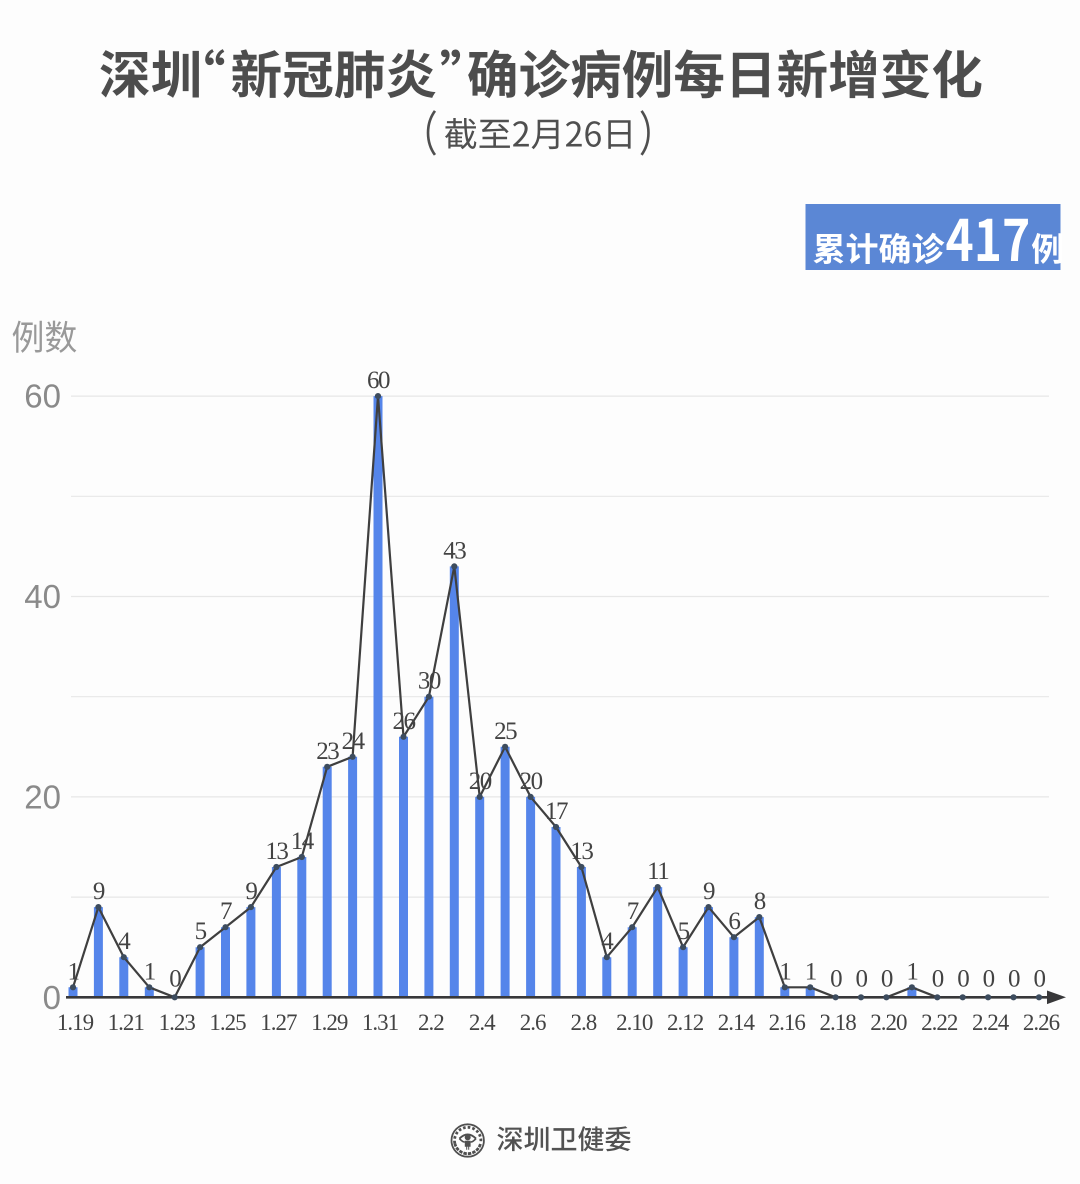 This screenshot has height=1184, width=1080. What do you see at coordinates (278, 1022) in the screenshot?
I see `svg-text: 1.27` at bounding box center [278, 1022].